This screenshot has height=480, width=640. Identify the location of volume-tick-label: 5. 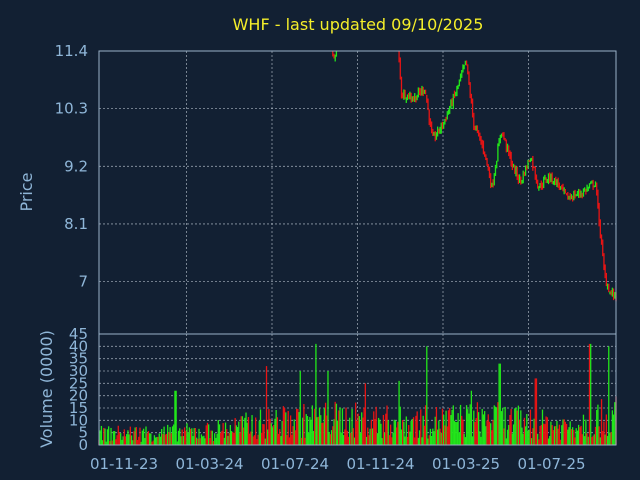
(83, 433).